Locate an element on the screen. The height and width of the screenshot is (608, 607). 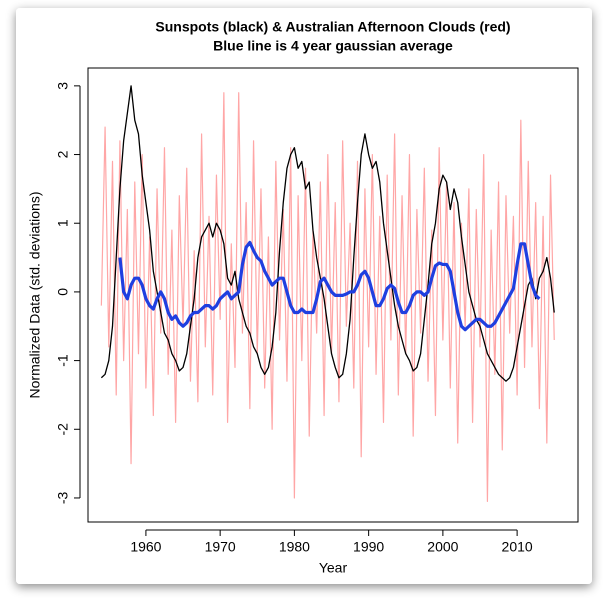
x-tick-label: 1960 is located at coordinates (145, 547).